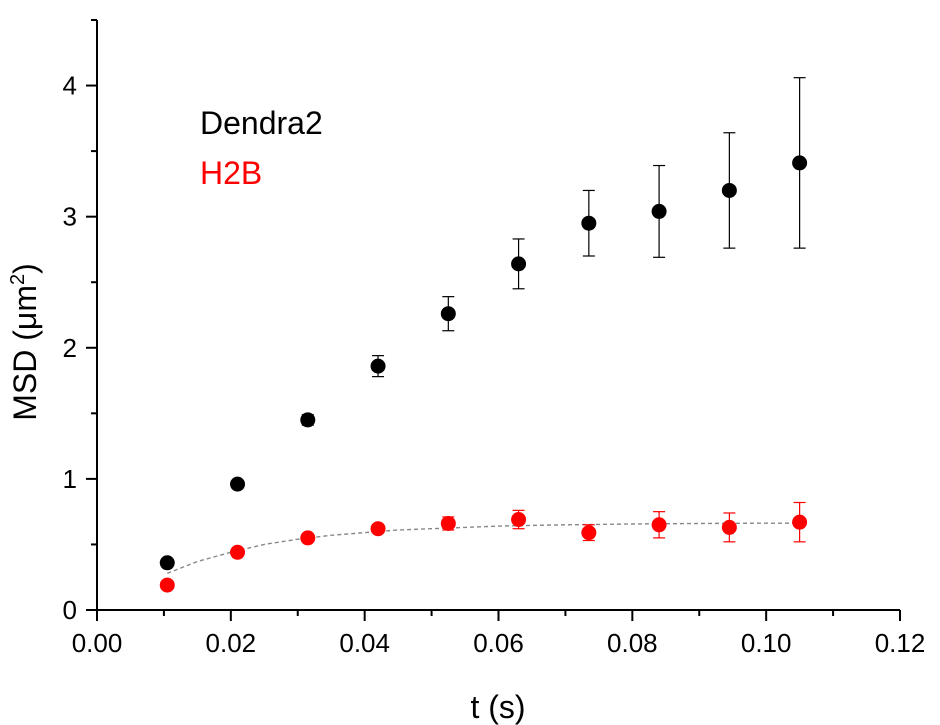 The width and height of the screenshot is (940, 725). I want to click on x-tick-label: 0.00, so click(97, 643).